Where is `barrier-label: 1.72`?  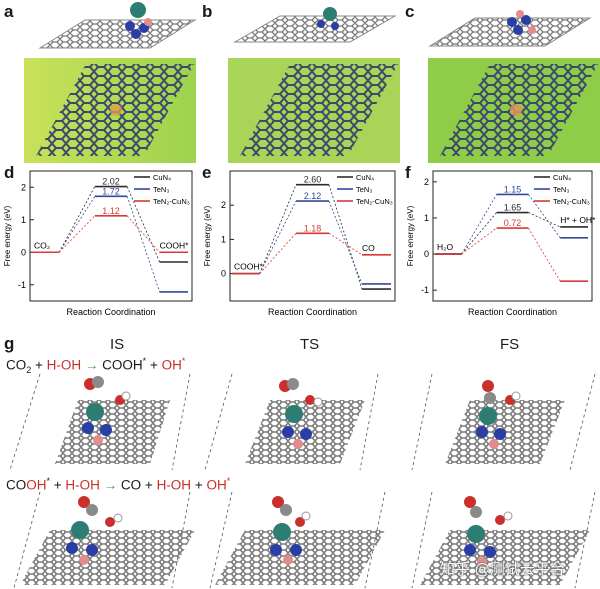 barrier-label: 1.72 is located at coordinates (111, 191).